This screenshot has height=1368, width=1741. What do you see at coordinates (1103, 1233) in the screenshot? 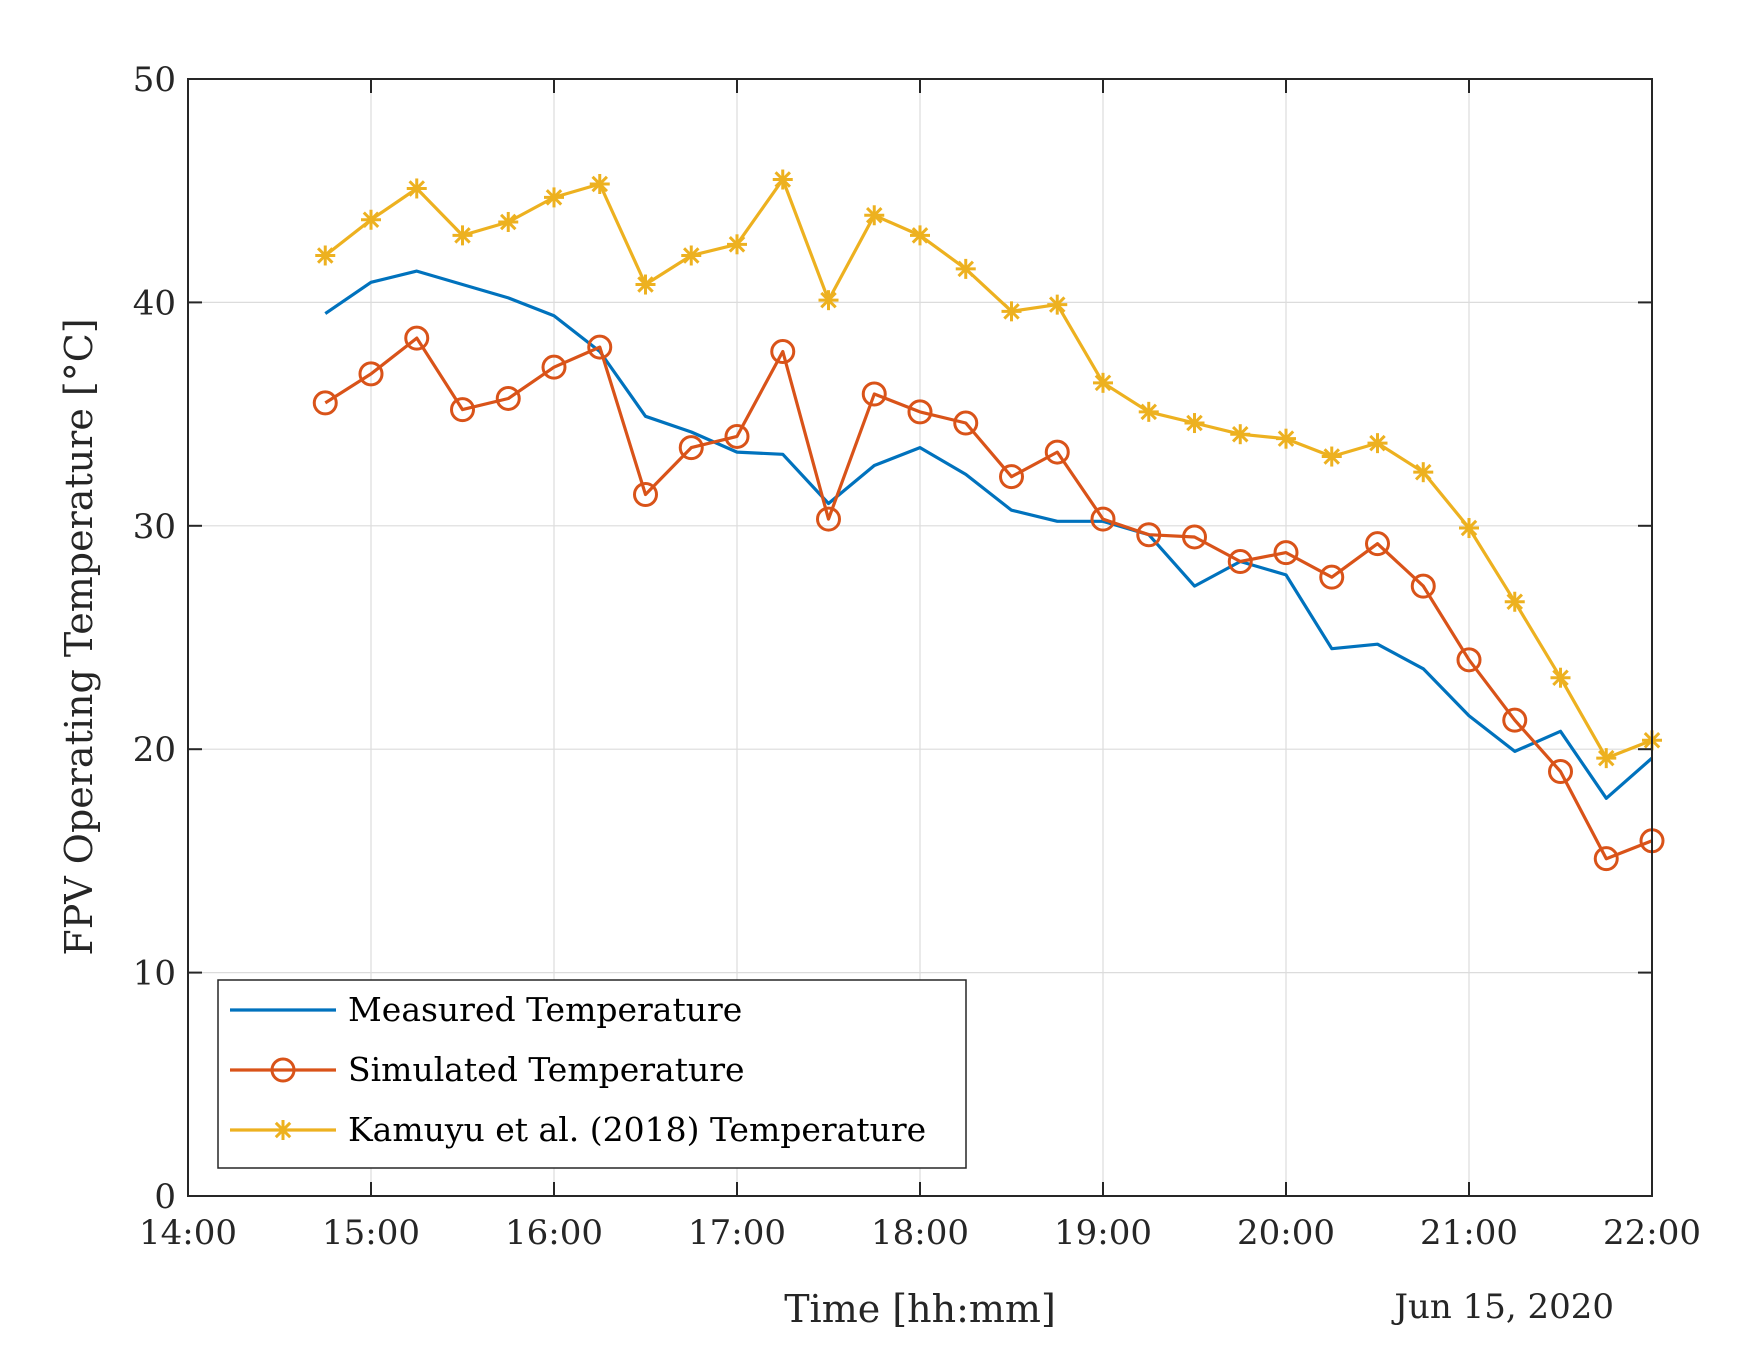
I see `x-tick-label: 19:00` at bounding box center [1103, 1233].